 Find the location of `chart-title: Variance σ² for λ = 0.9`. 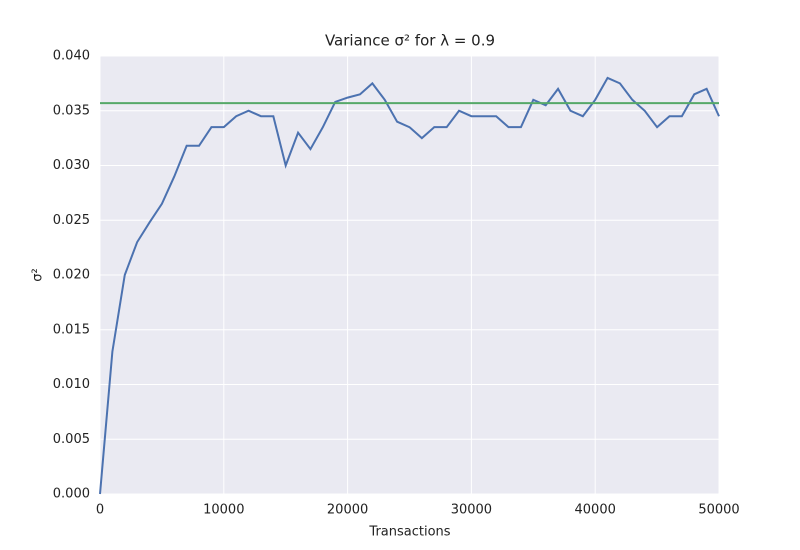

chart-title: Variance σ² for λ = 0.9 is located at coordinates (410, 41).